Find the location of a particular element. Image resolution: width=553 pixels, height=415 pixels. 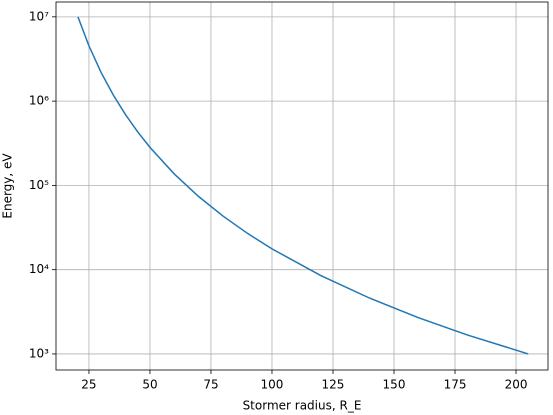

x-tick-label: 200 is located at coordinates (516, 385).